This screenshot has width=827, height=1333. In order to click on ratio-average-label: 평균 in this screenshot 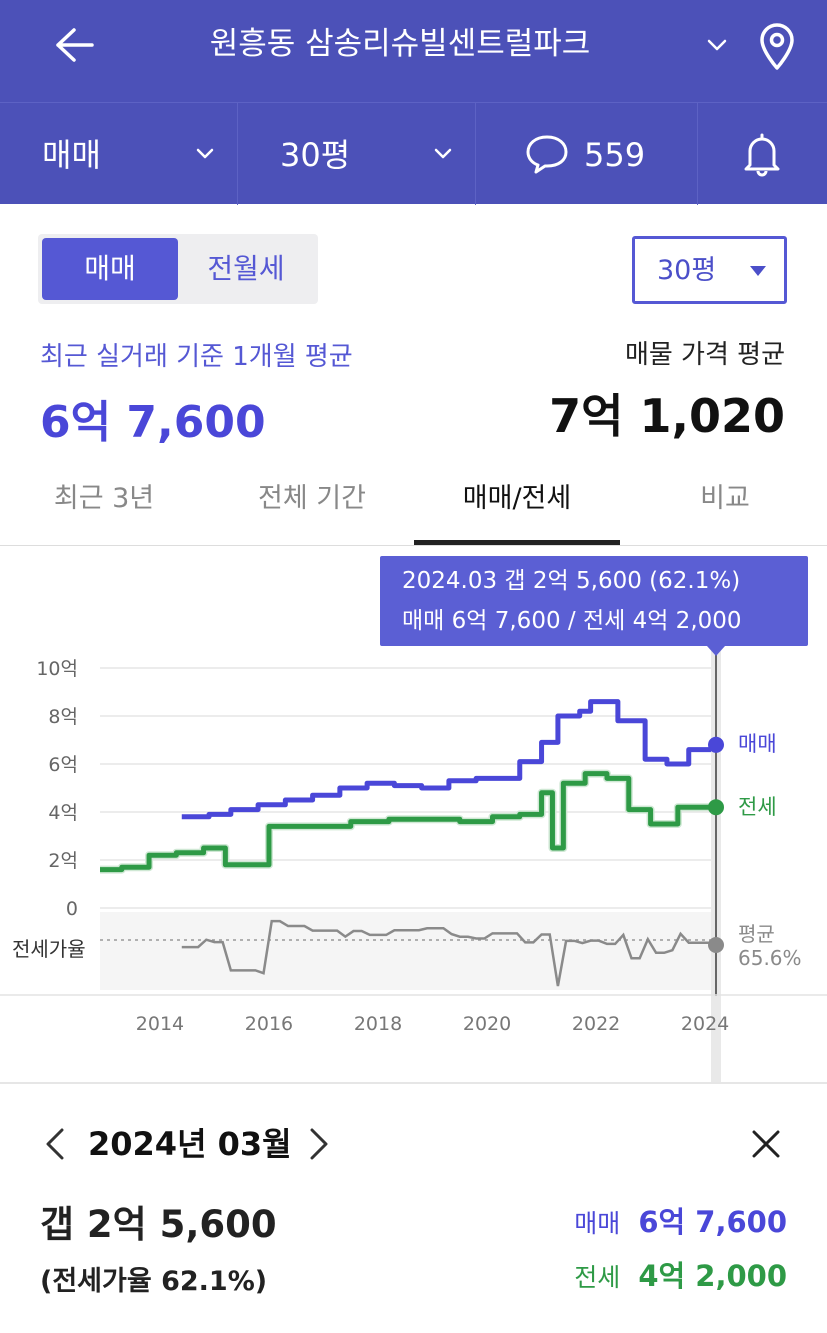, I will do `click(756, 934)`.